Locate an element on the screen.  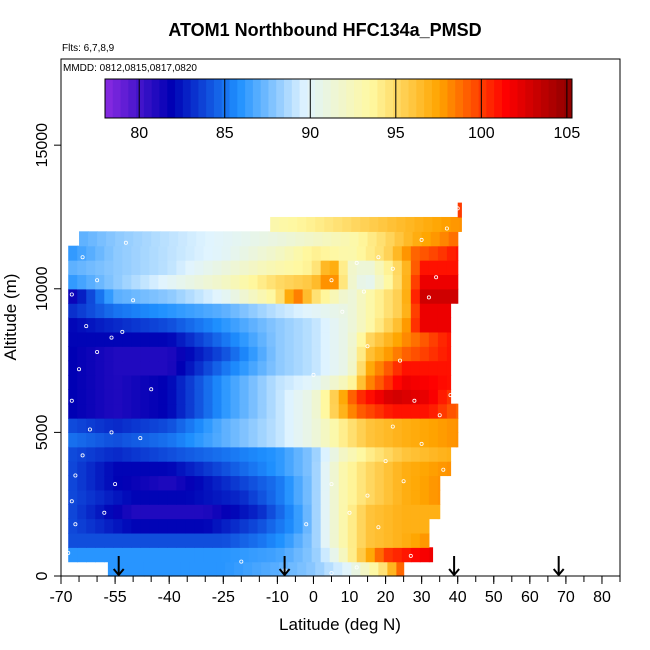
chart-title: ATOM1 Northbound HFC134a_PMSD is located at coordinates (324, 30).